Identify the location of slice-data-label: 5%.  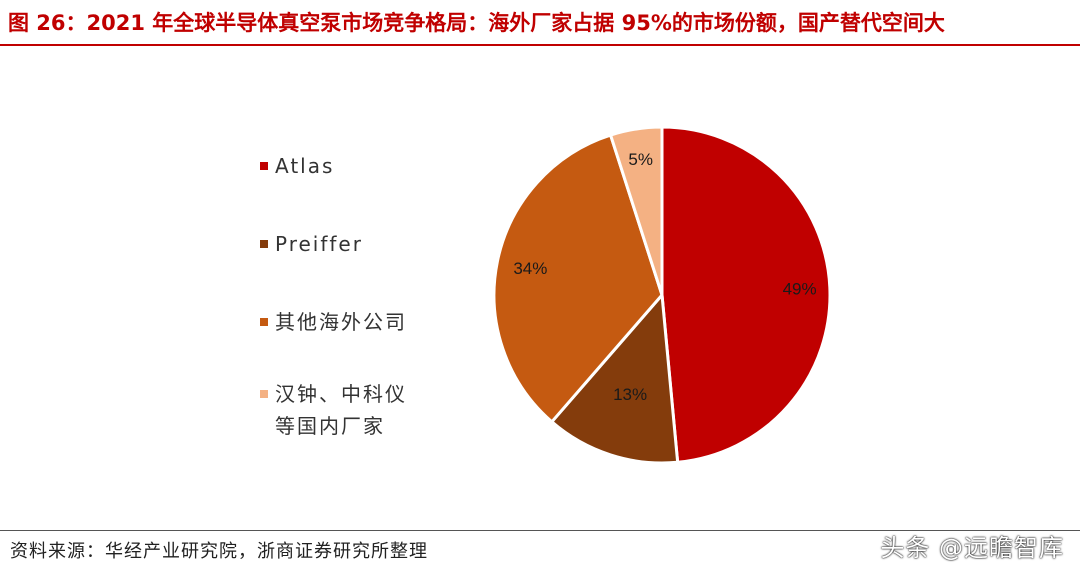
(640, 159).